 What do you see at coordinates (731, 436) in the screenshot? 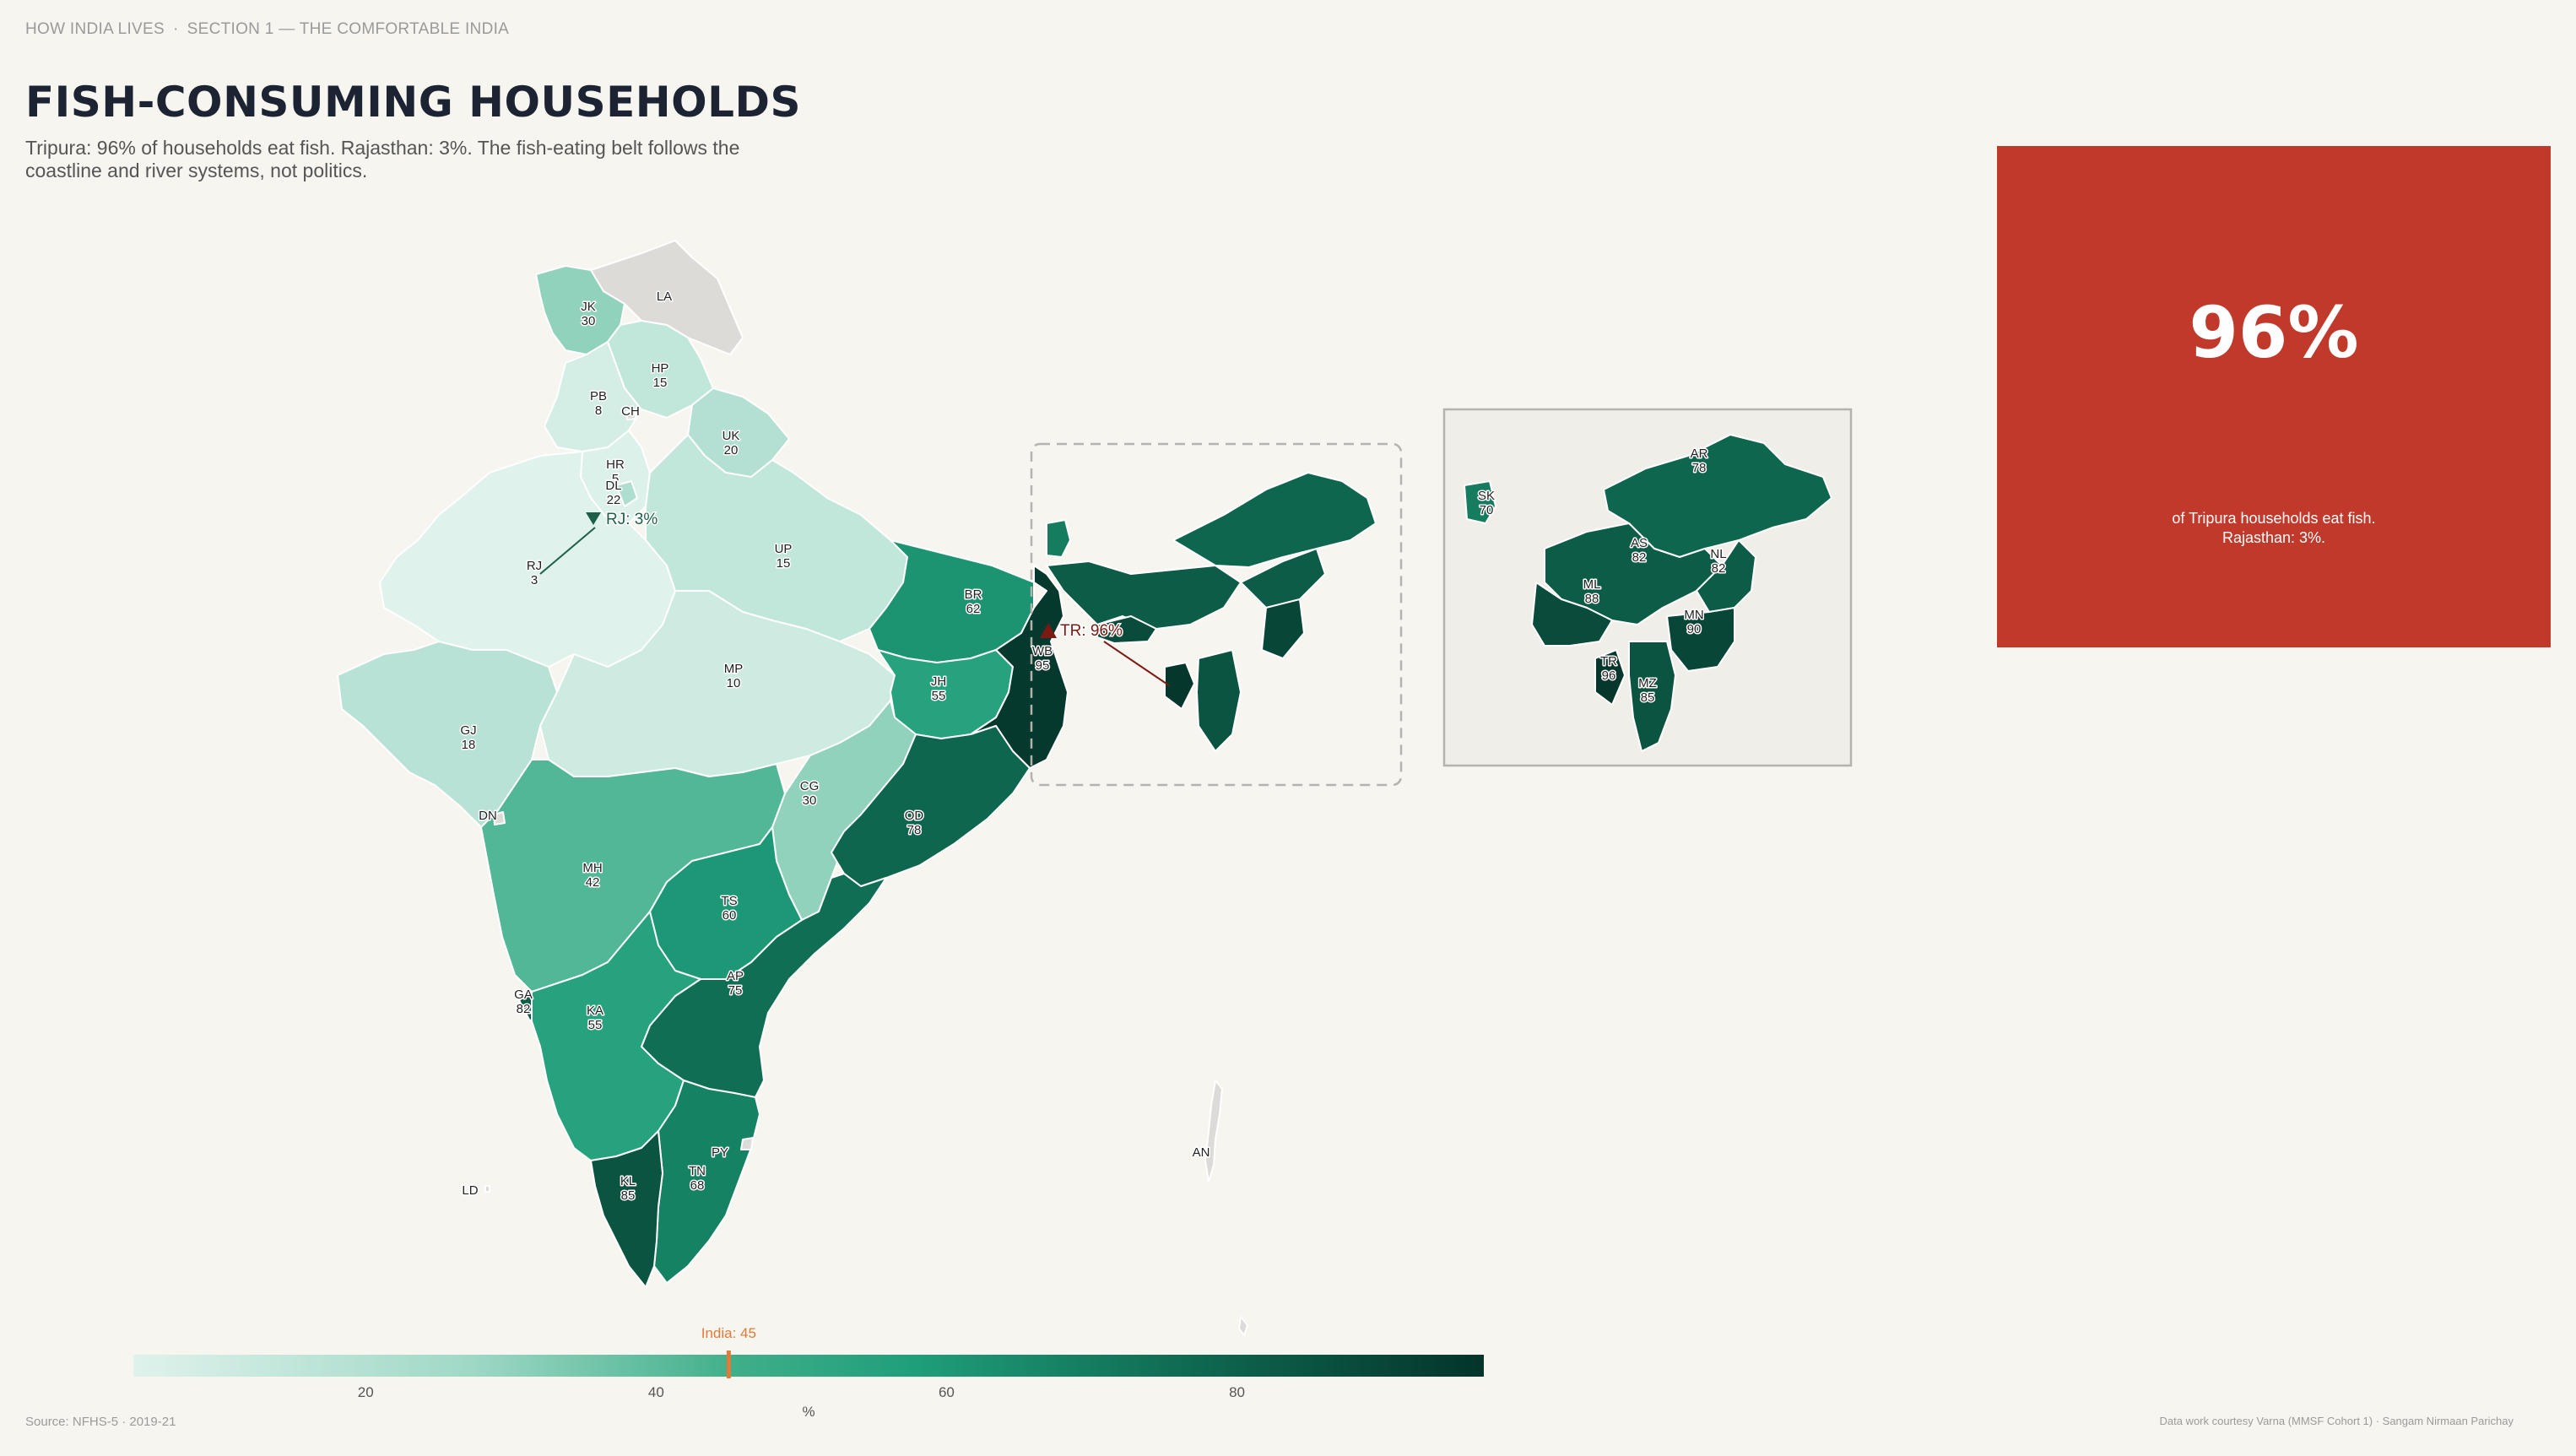
I see `state-label-code-uk: UK` at bounding box center [731, 436].